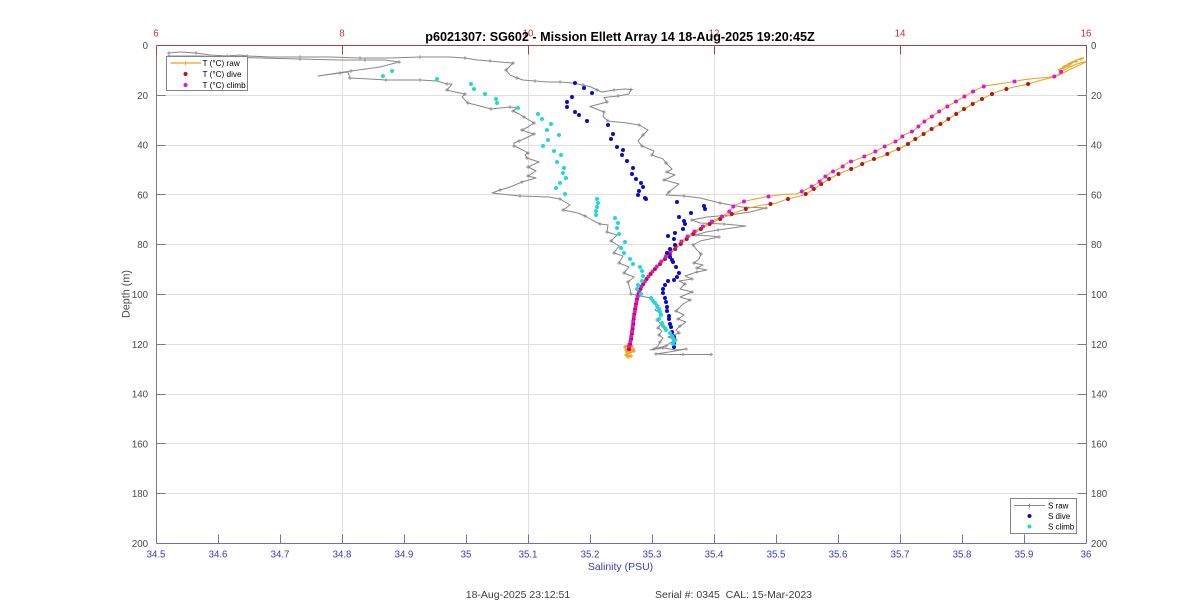  Describe the element at coordinates (776, 555) in the screenshot. I see `svg-text: 35.5` at that location.